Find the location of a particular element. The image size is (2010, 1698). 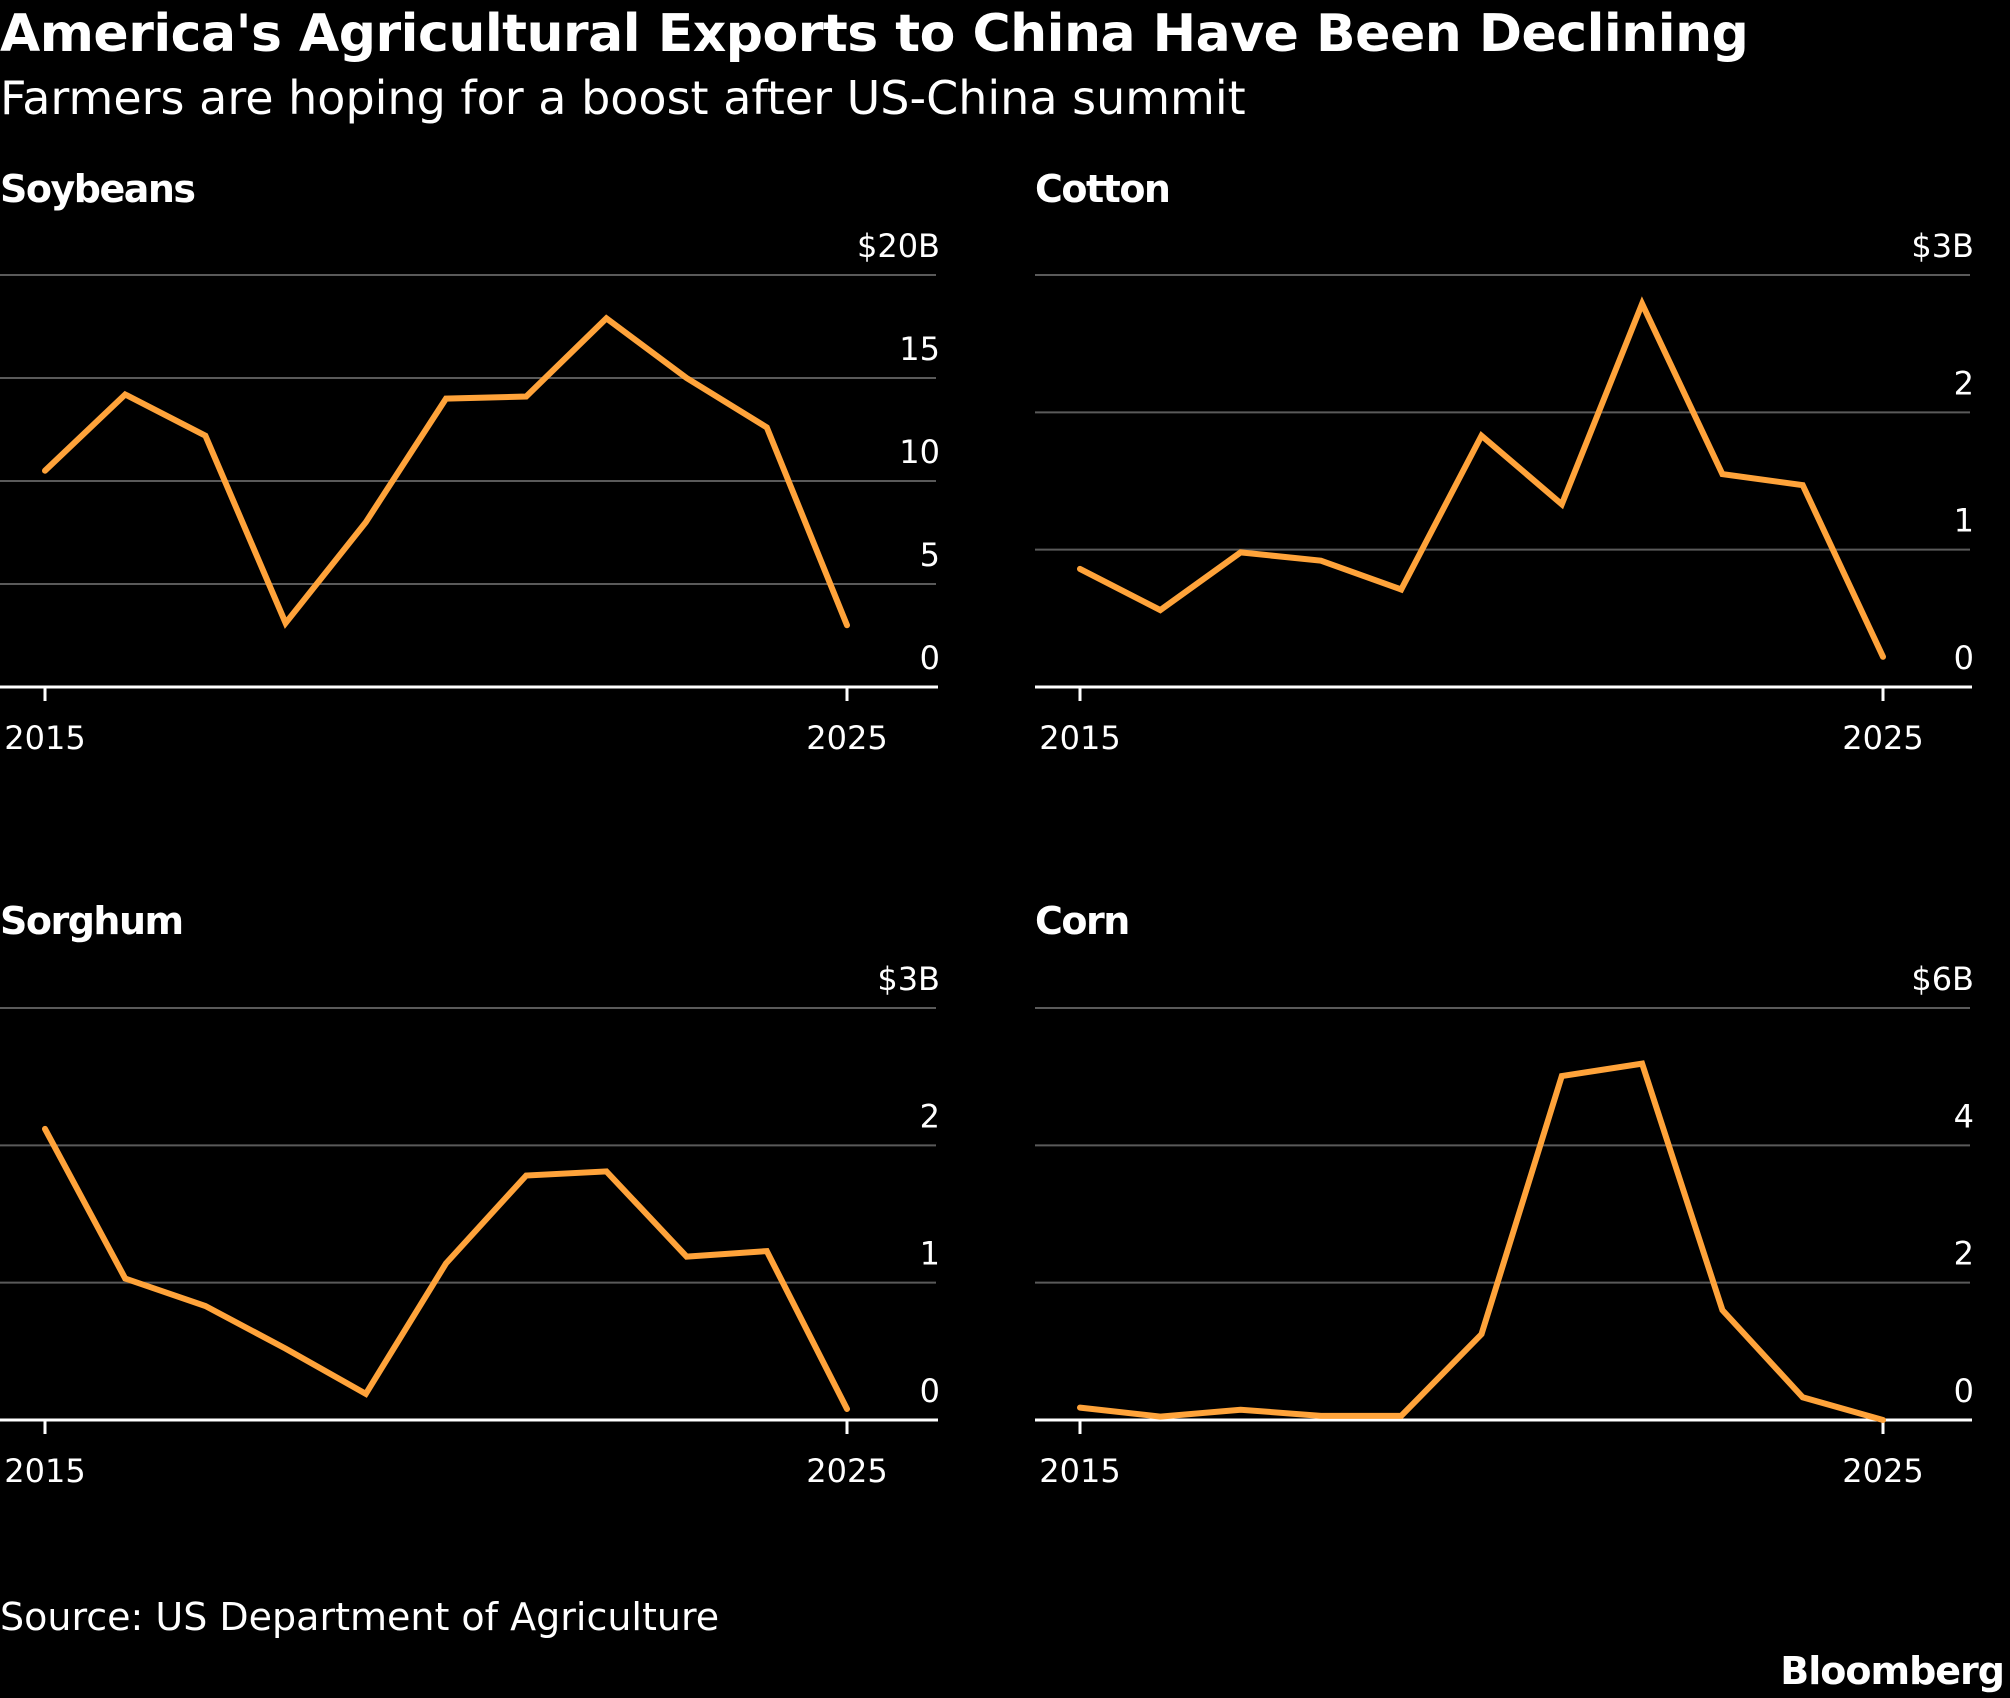

panel-title-sorghum: Sorghum is located at coordinates (92, 921).